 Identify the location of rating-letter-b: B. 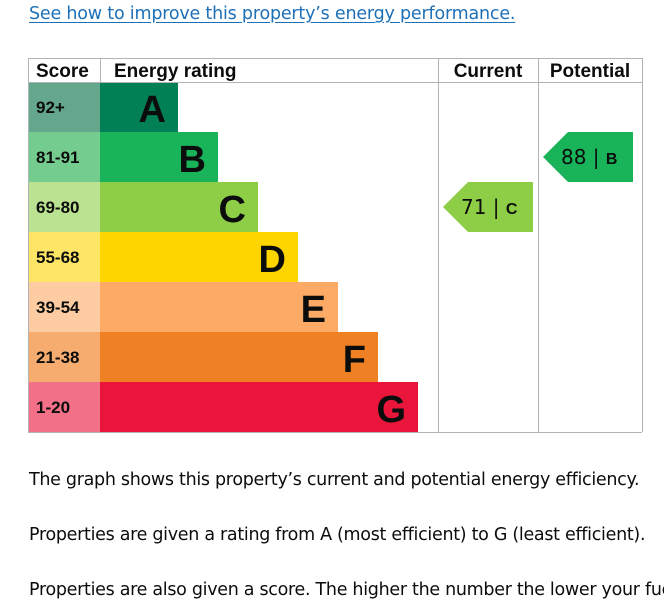
(192, 160).